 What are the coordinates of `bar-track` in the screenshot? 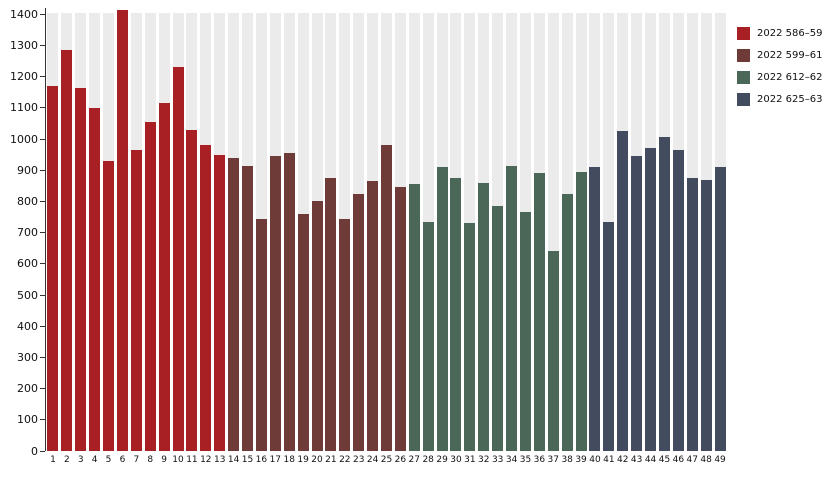 It's located at (553, 232).